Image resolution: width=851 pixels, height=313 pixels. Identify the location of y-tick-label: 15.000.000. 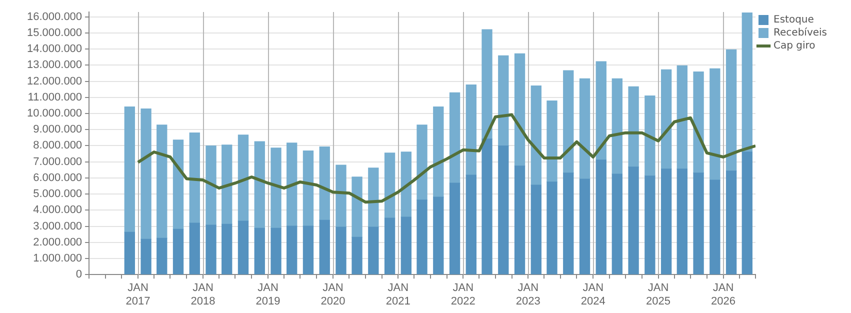
(54, 32).